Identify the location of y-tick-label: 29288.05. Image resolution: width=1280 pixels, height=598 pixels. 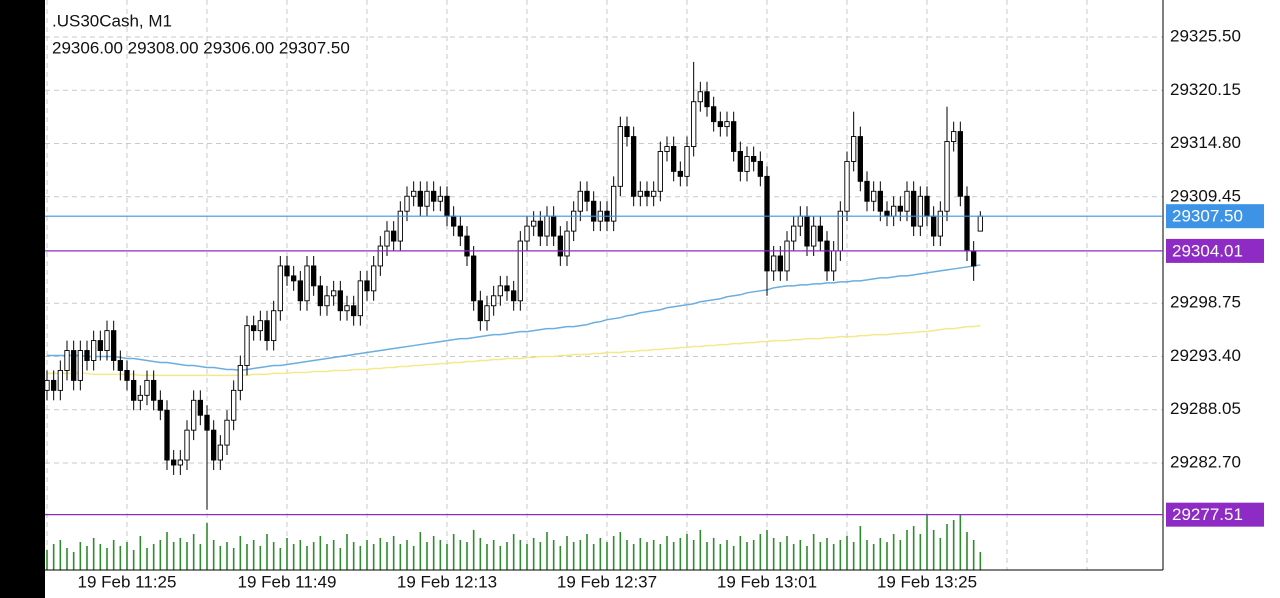
(1205, 408).